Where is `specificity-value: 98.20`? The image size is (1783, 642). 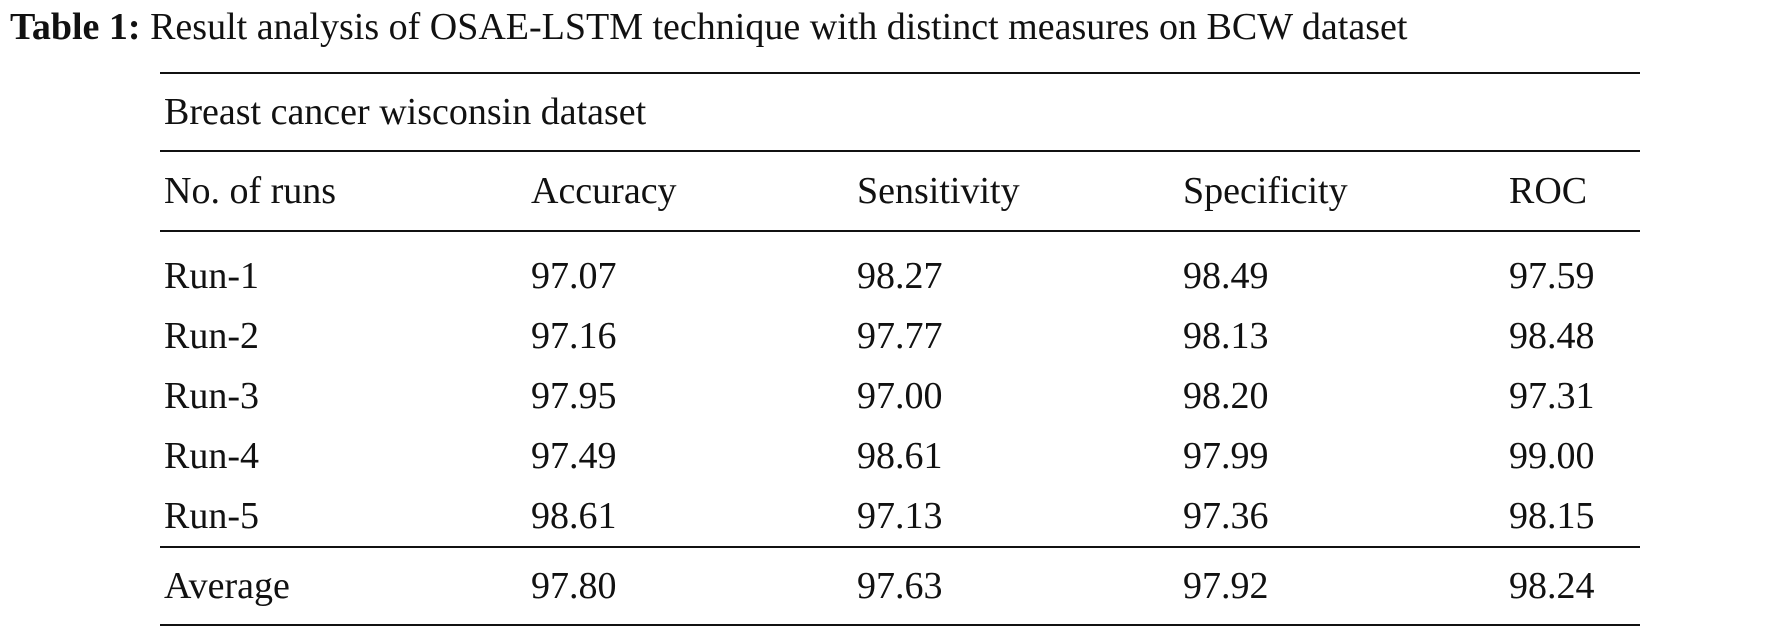 specificity-value: 98.20 is located at coordinates (1226, 396).